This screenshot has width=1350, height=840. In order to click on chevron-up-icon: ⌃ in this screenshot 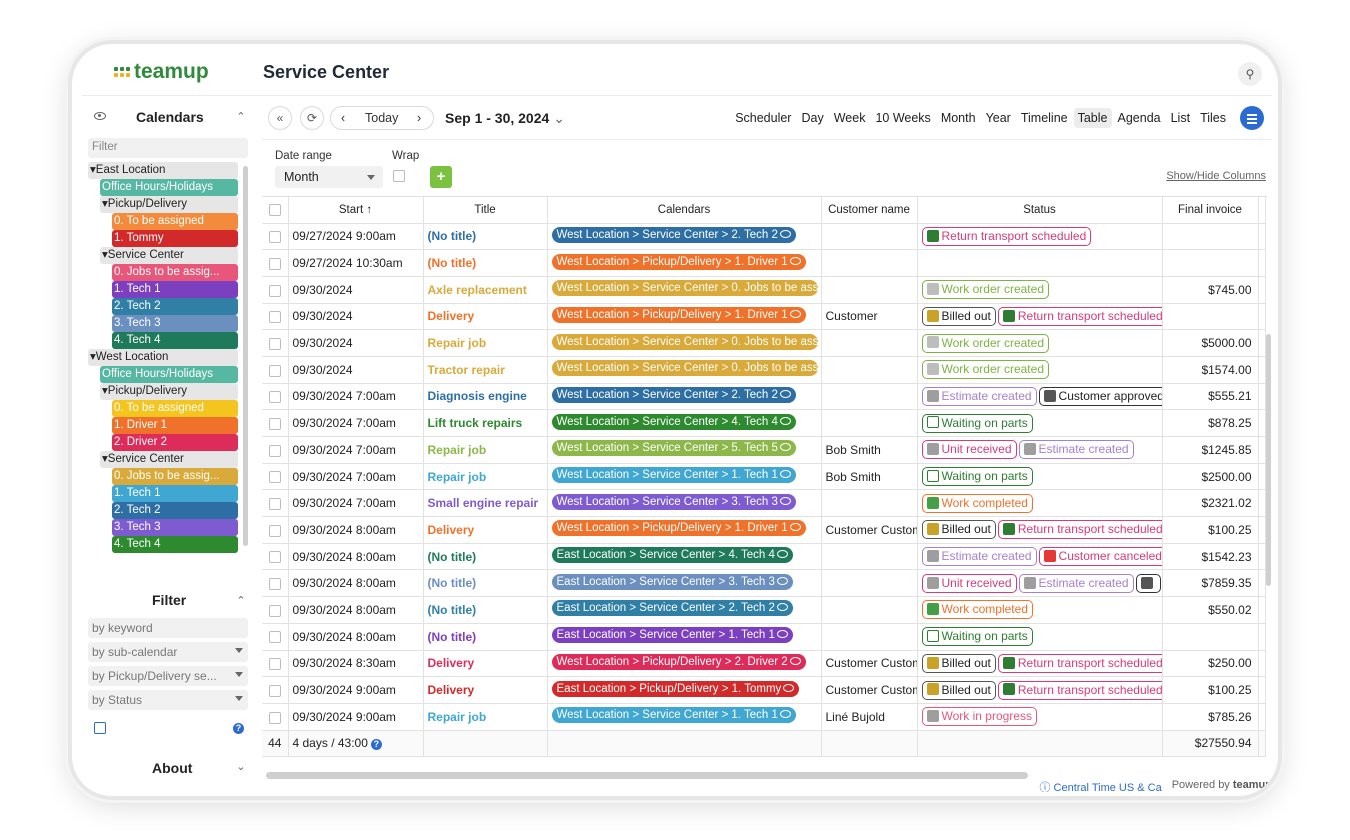, I will do `click(241, 601)`.